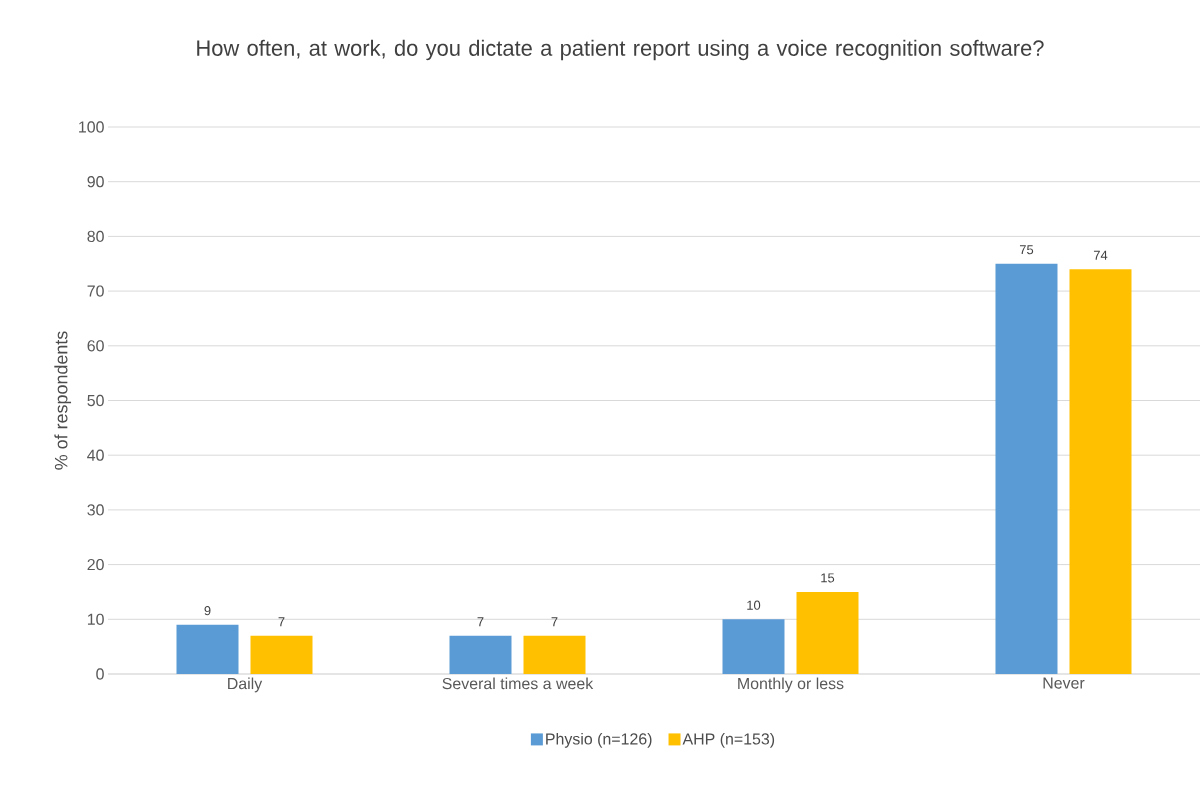 This screenshot has width=1202, height=785. I want to click on x-tick-label: Monthly or less, so click(791, 685).